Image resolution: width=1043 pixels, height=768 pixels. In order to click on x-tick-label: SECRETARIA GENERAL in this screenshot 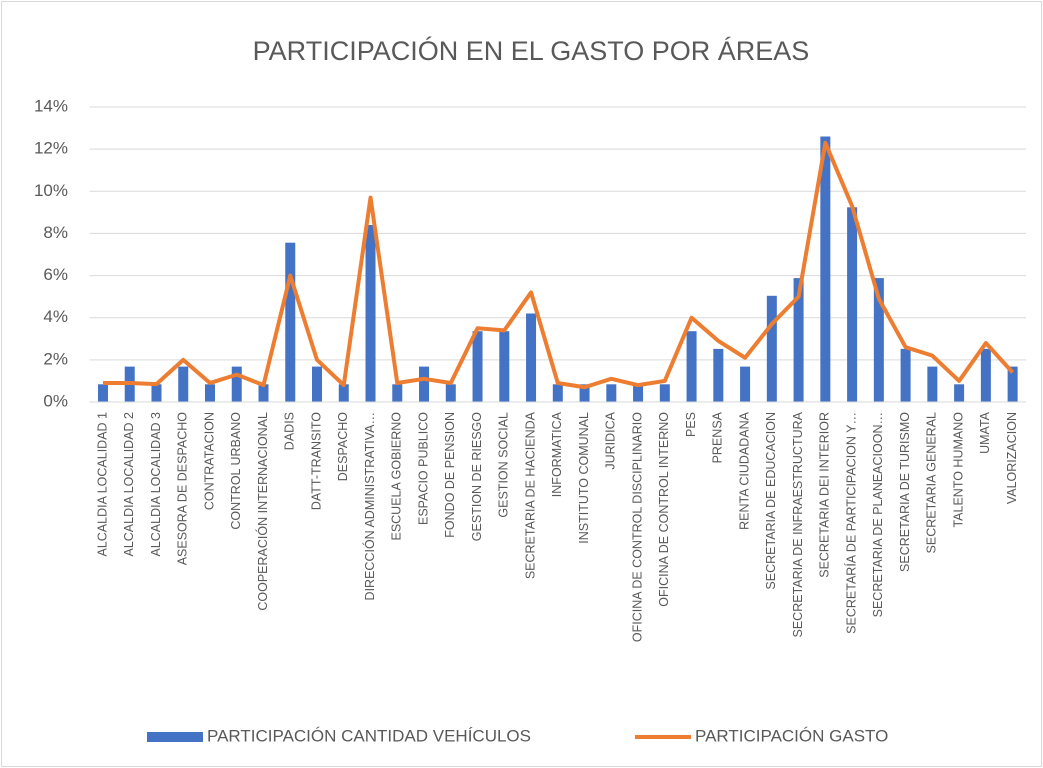, I will do `click(932, 483)`.